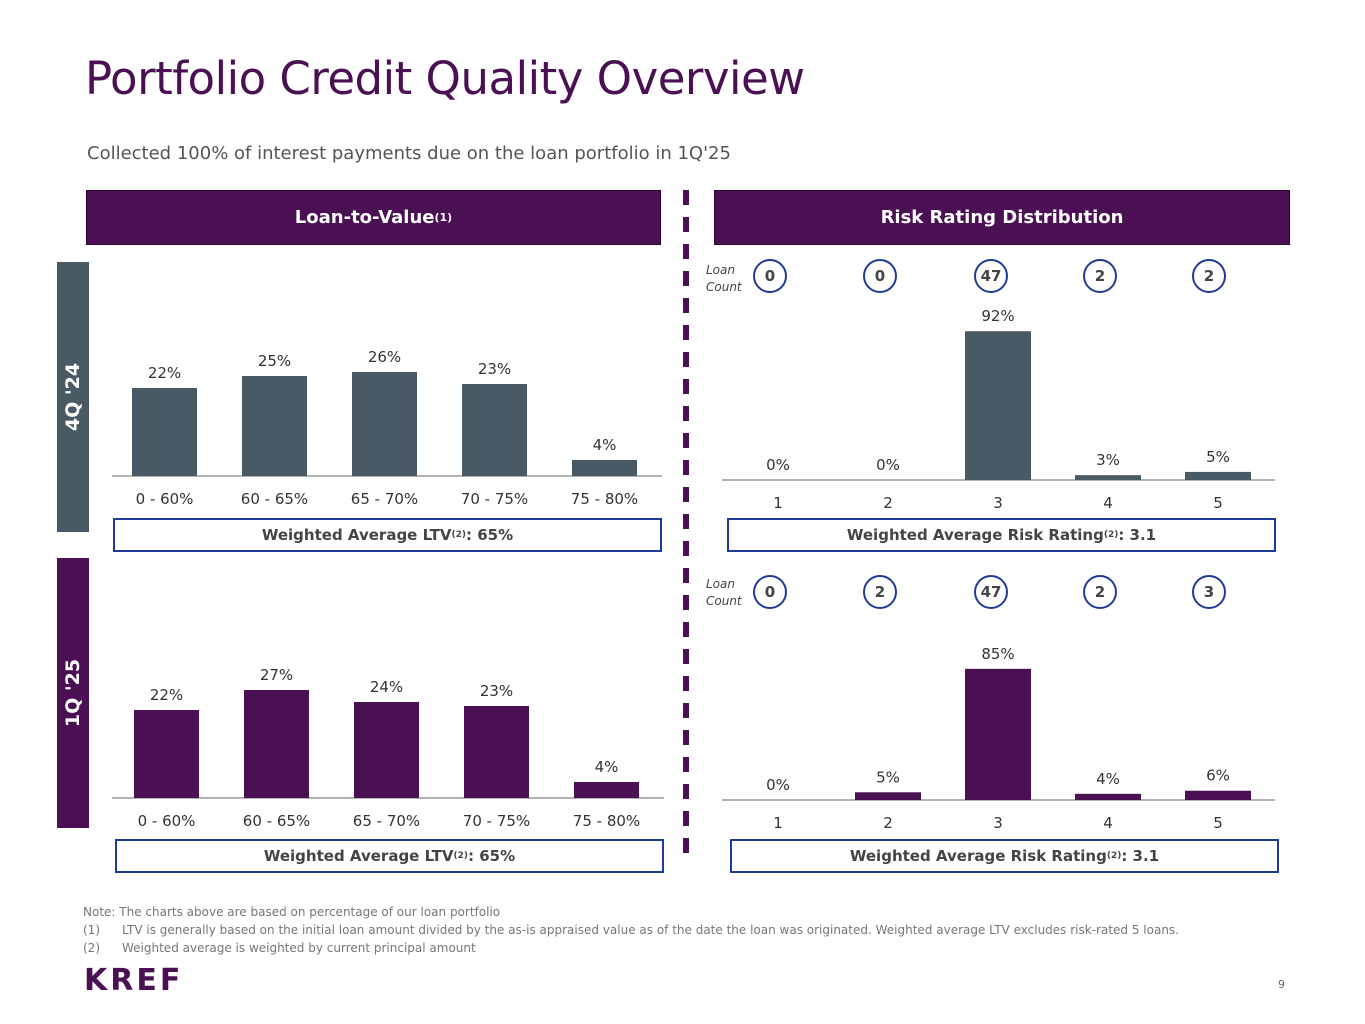 Image resolution: width=1365 pixels, height=1024 pixels. I want to click on data-label: 6%, so click(1218, 776).